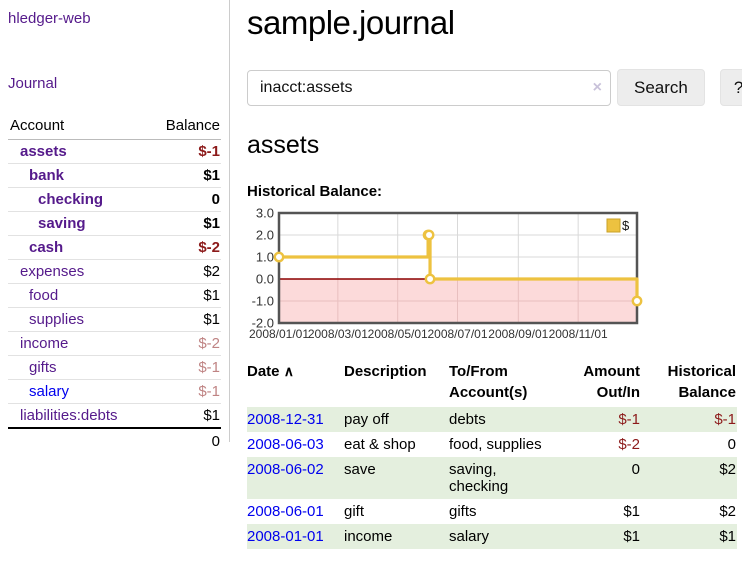  I want to click on transaction-description: income, so click(396, 536).